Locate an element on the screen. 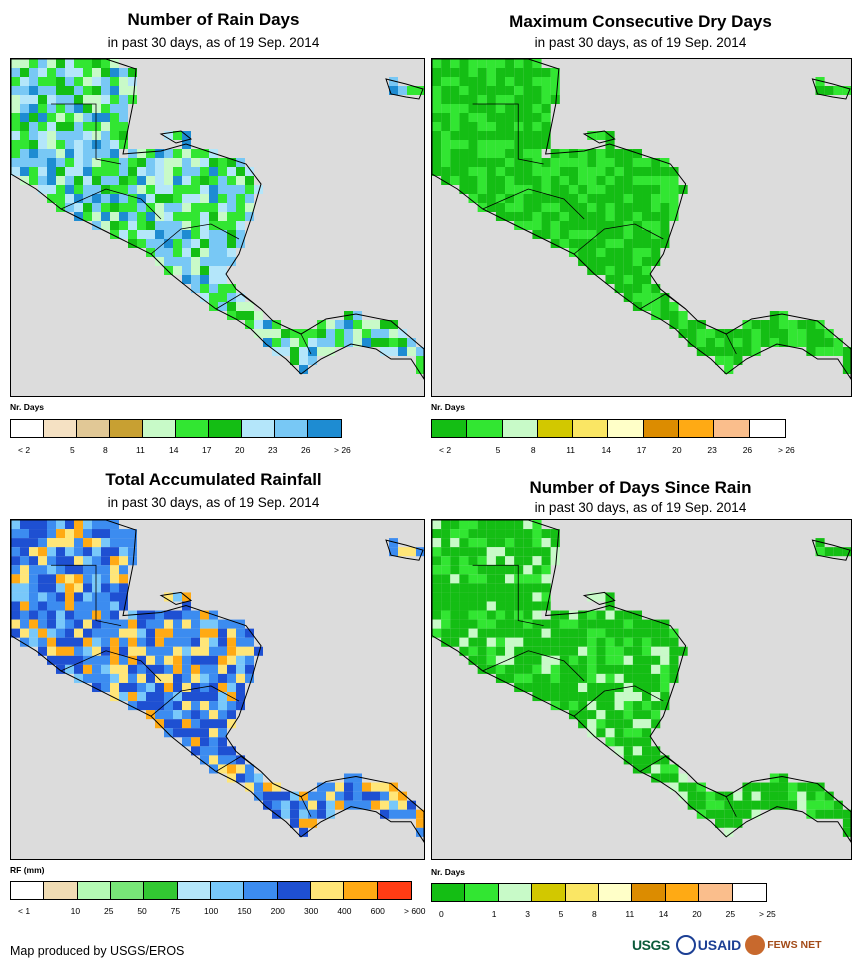  legend-label: 50 is located at coordinates (142, 911).